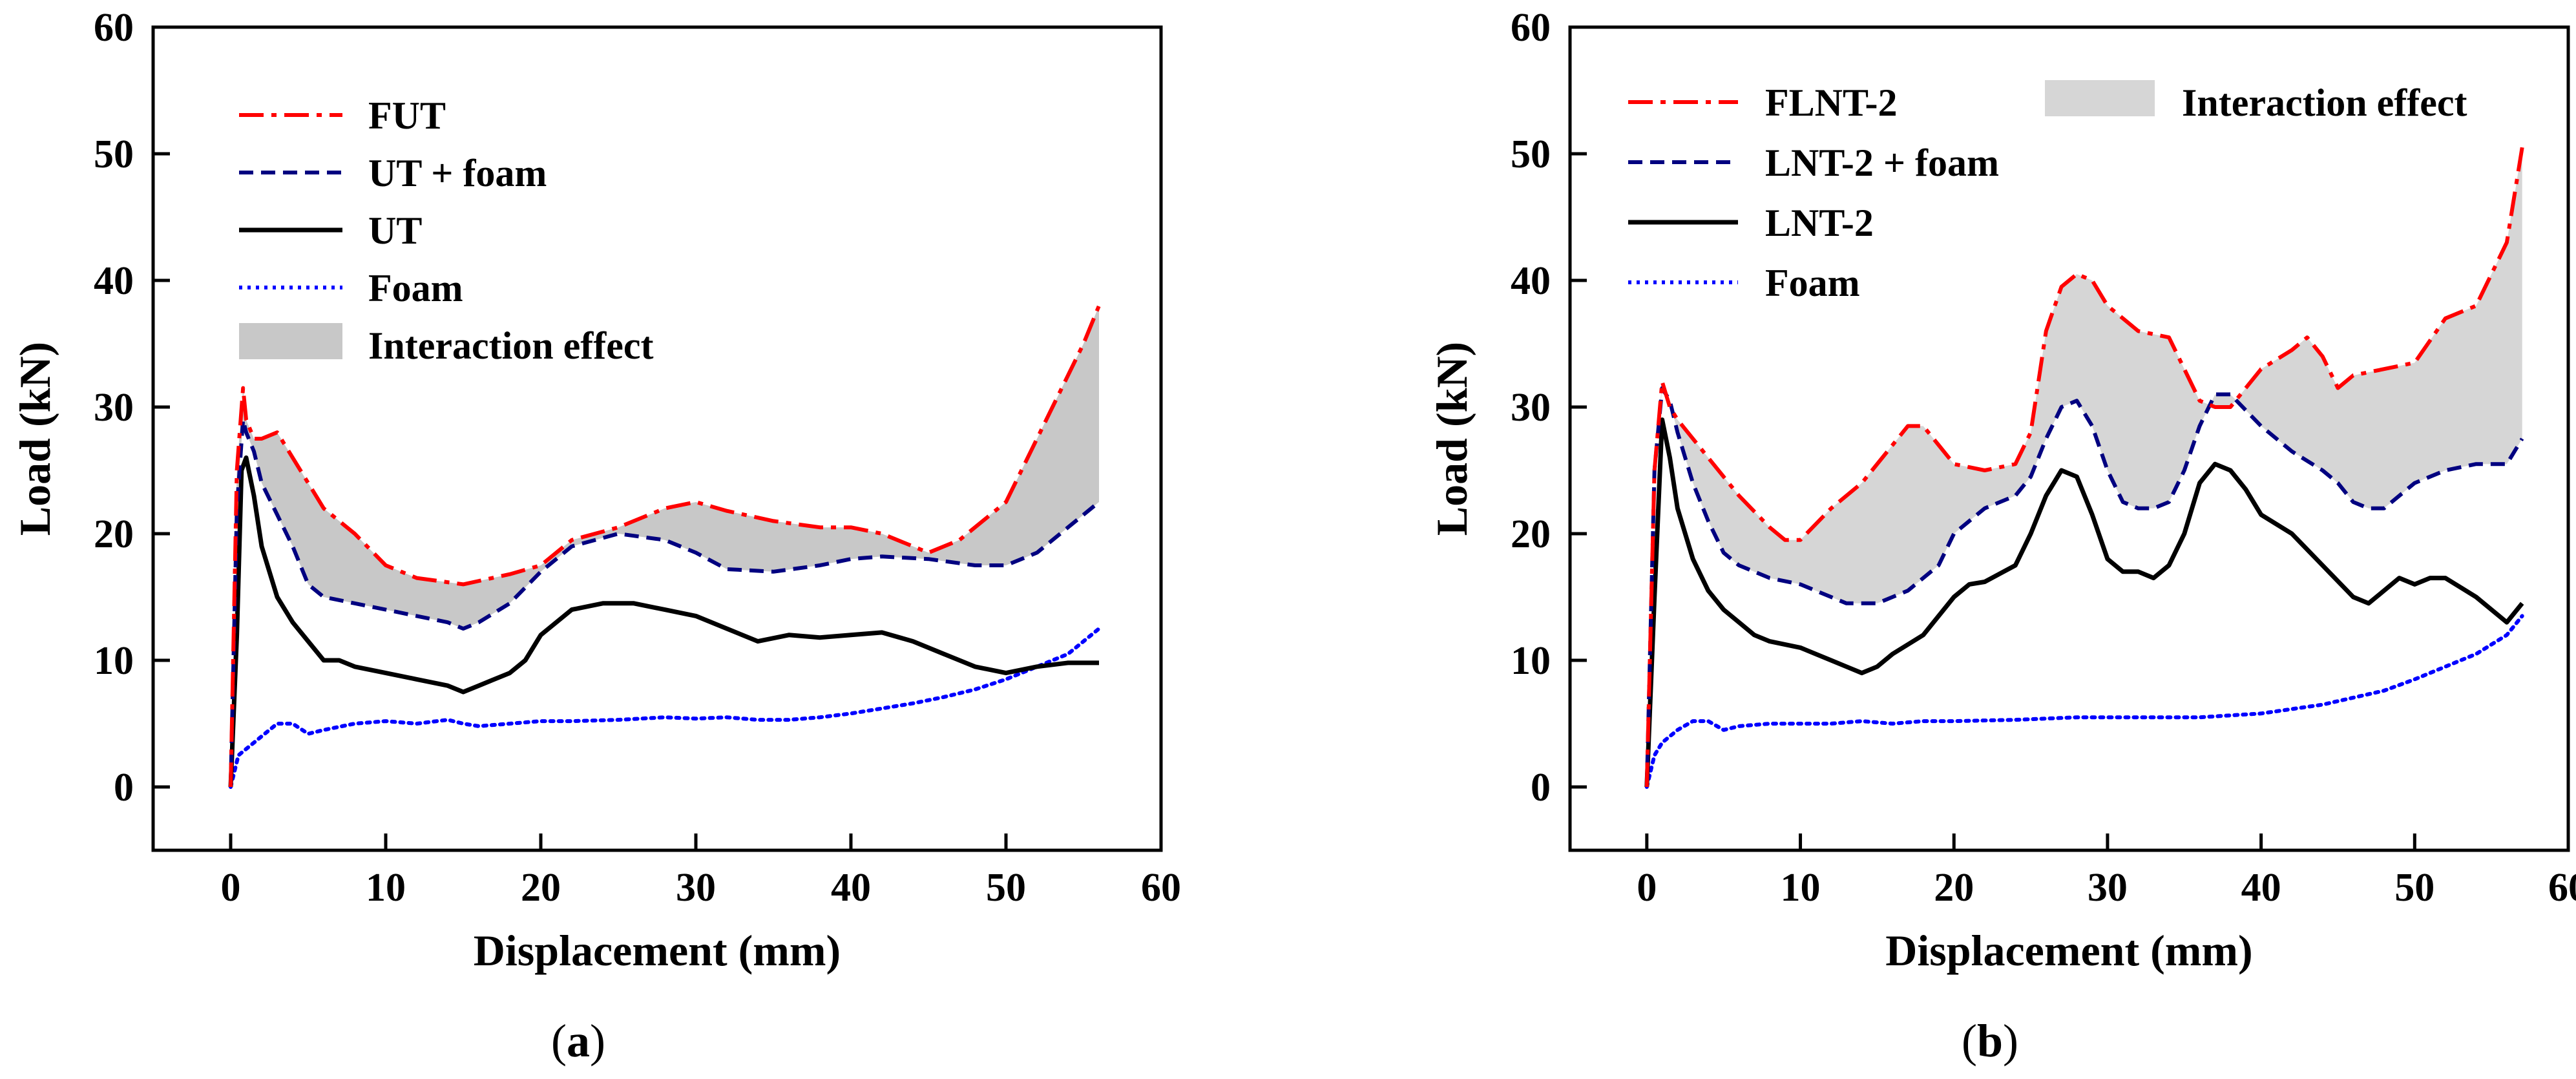 The width and height of the screenshot is (2576, 1079). I want to click on series-line-lnt-2-foam, so click(2084, 587).